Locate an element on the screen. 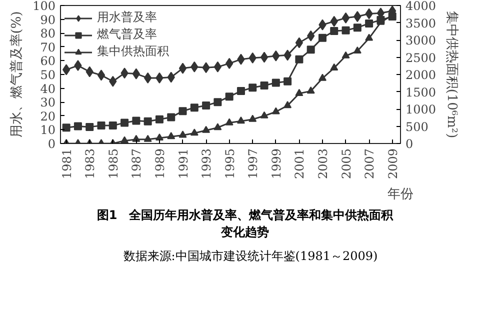  y2-tick-label: 2500 is located at coordinates (421, 57).